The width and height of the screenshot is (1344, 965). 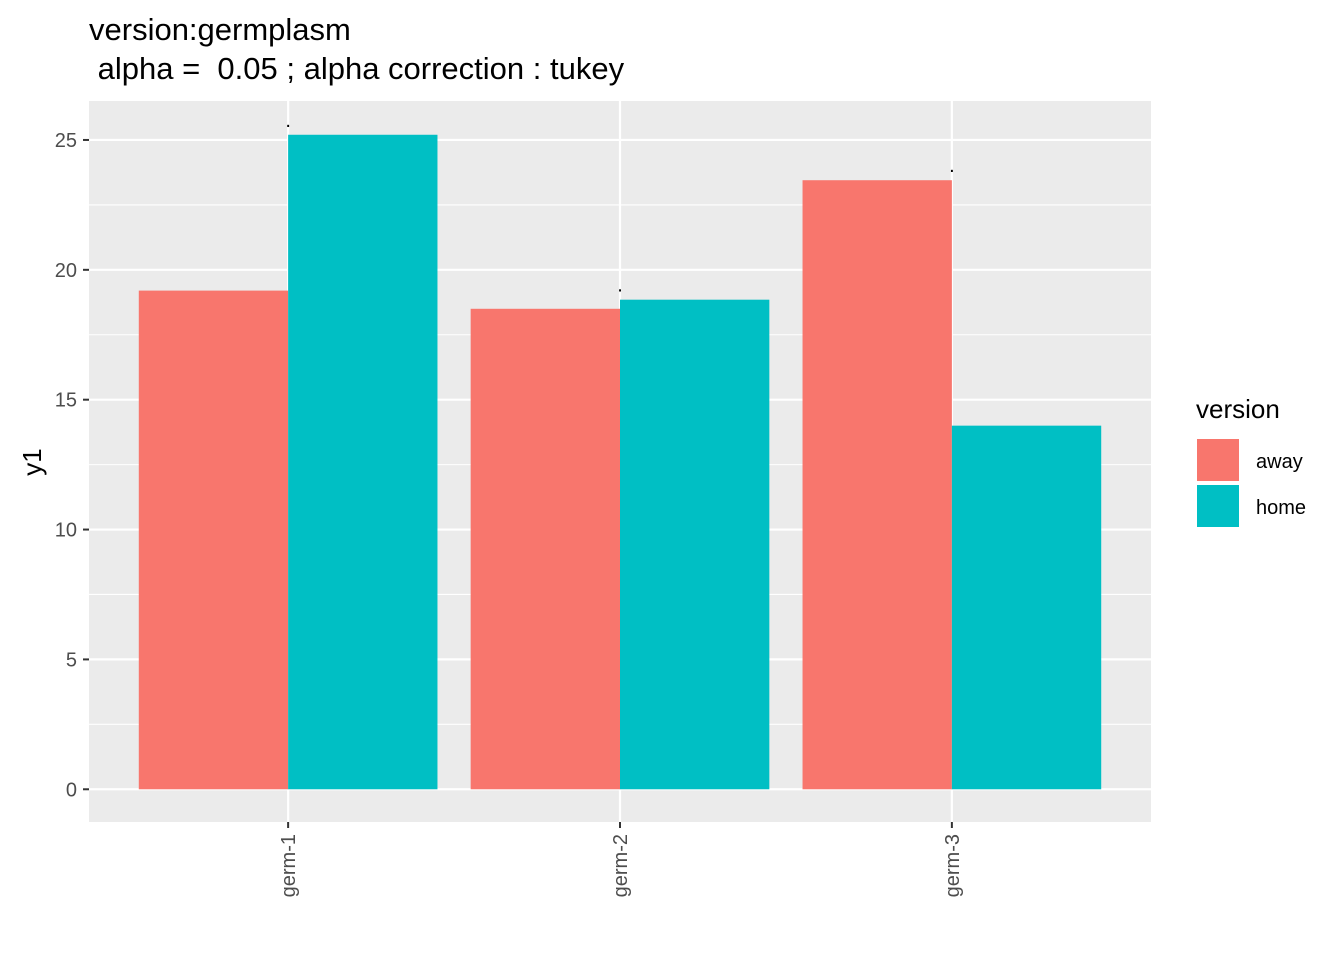 What do you see at coordinates (1218, 506) in the screenshot?
I see `legend-key-home` at bounding box center [1218, 506].